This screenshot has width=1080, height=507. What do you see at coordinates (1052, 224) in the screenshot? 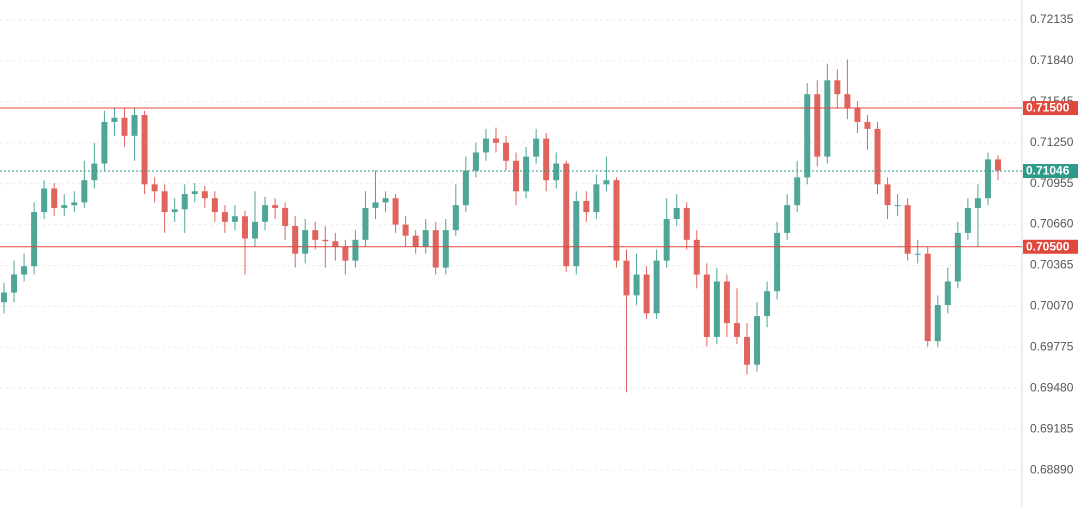
I see `y-tick-label: 0.70660` at bounding box center [1052, 224].